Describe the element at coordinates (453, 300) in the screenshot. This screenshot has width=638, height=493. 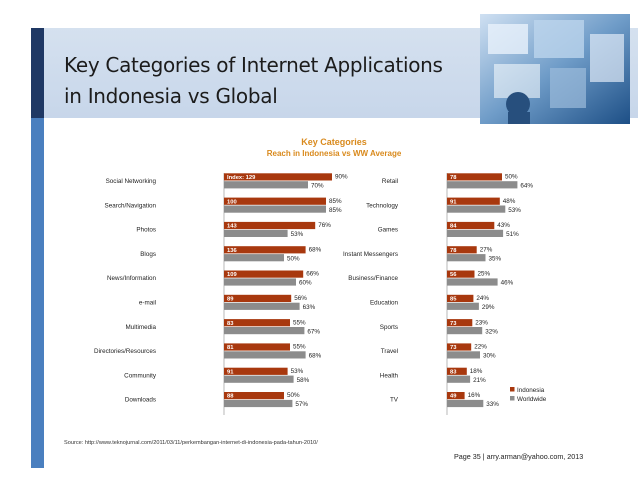
I see `index-label: 85` at that location.